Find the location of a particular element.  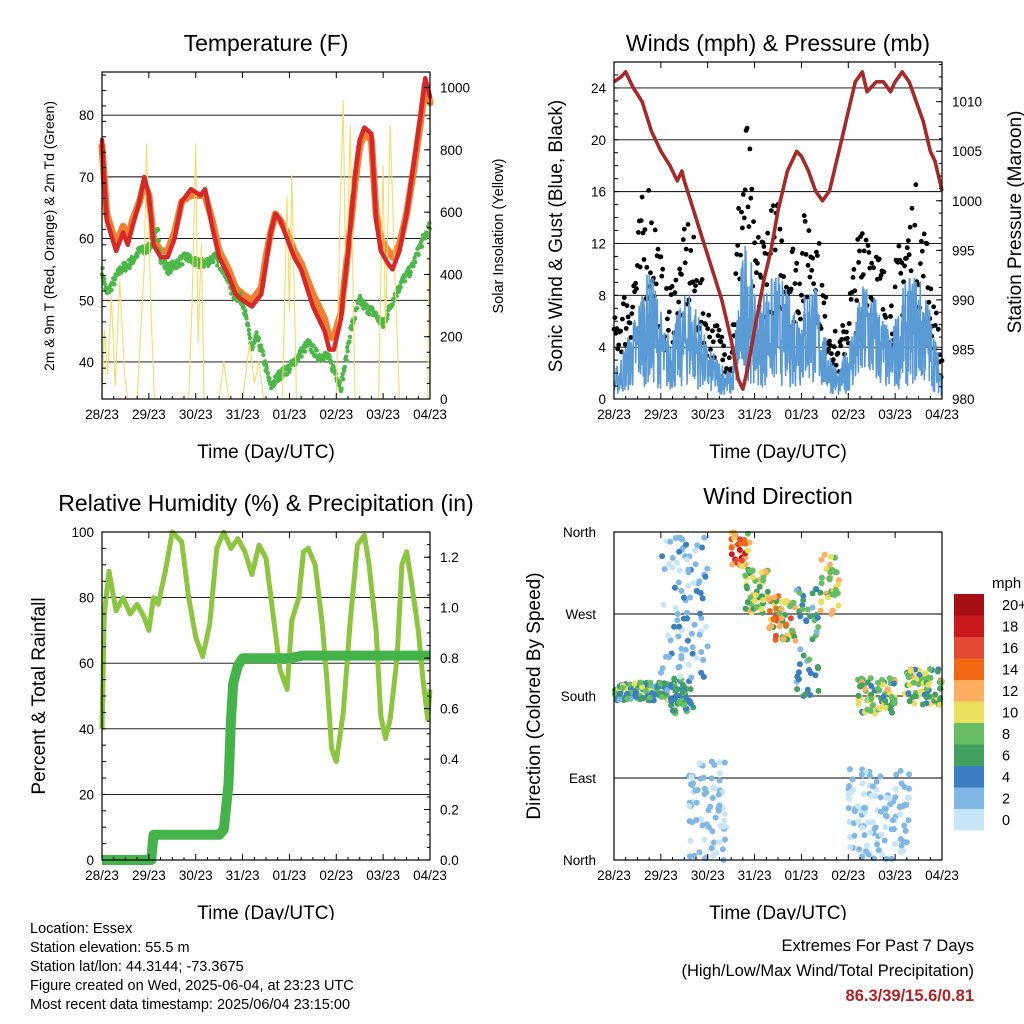

x-tick-label: 03/23 is located at coordinates (383, 414).